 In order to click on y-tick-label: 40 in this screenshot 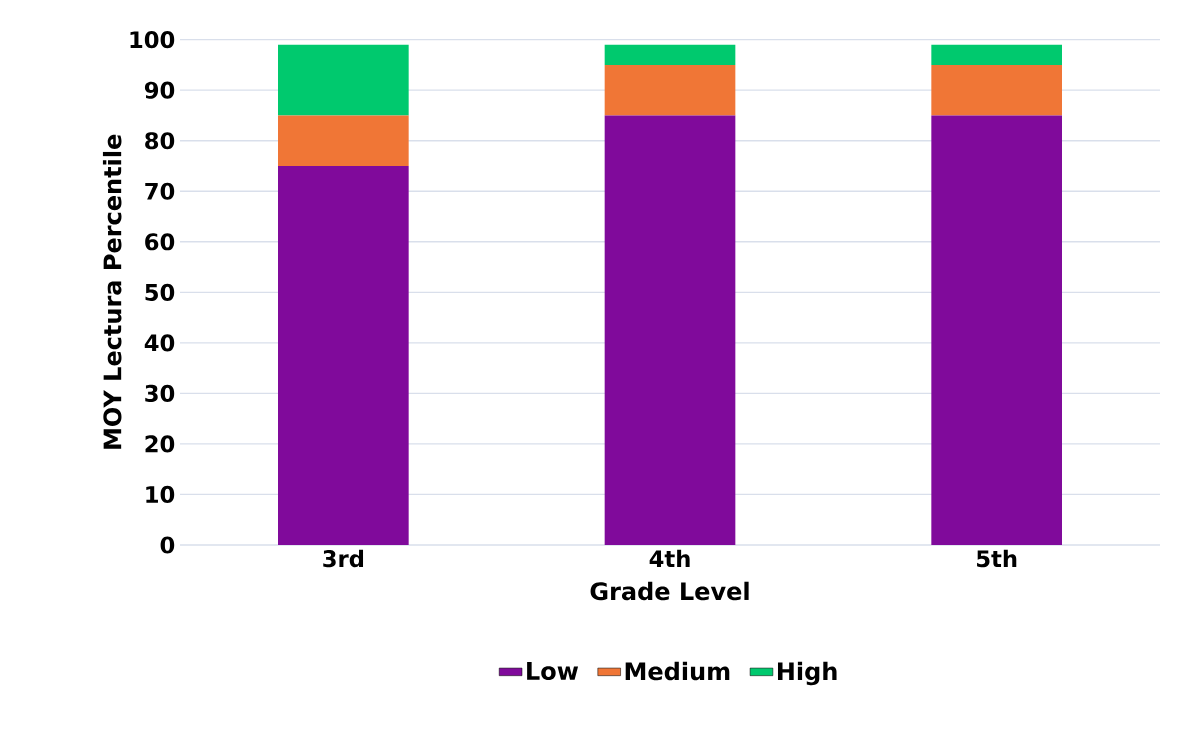, I will do `click(159, 343)`.